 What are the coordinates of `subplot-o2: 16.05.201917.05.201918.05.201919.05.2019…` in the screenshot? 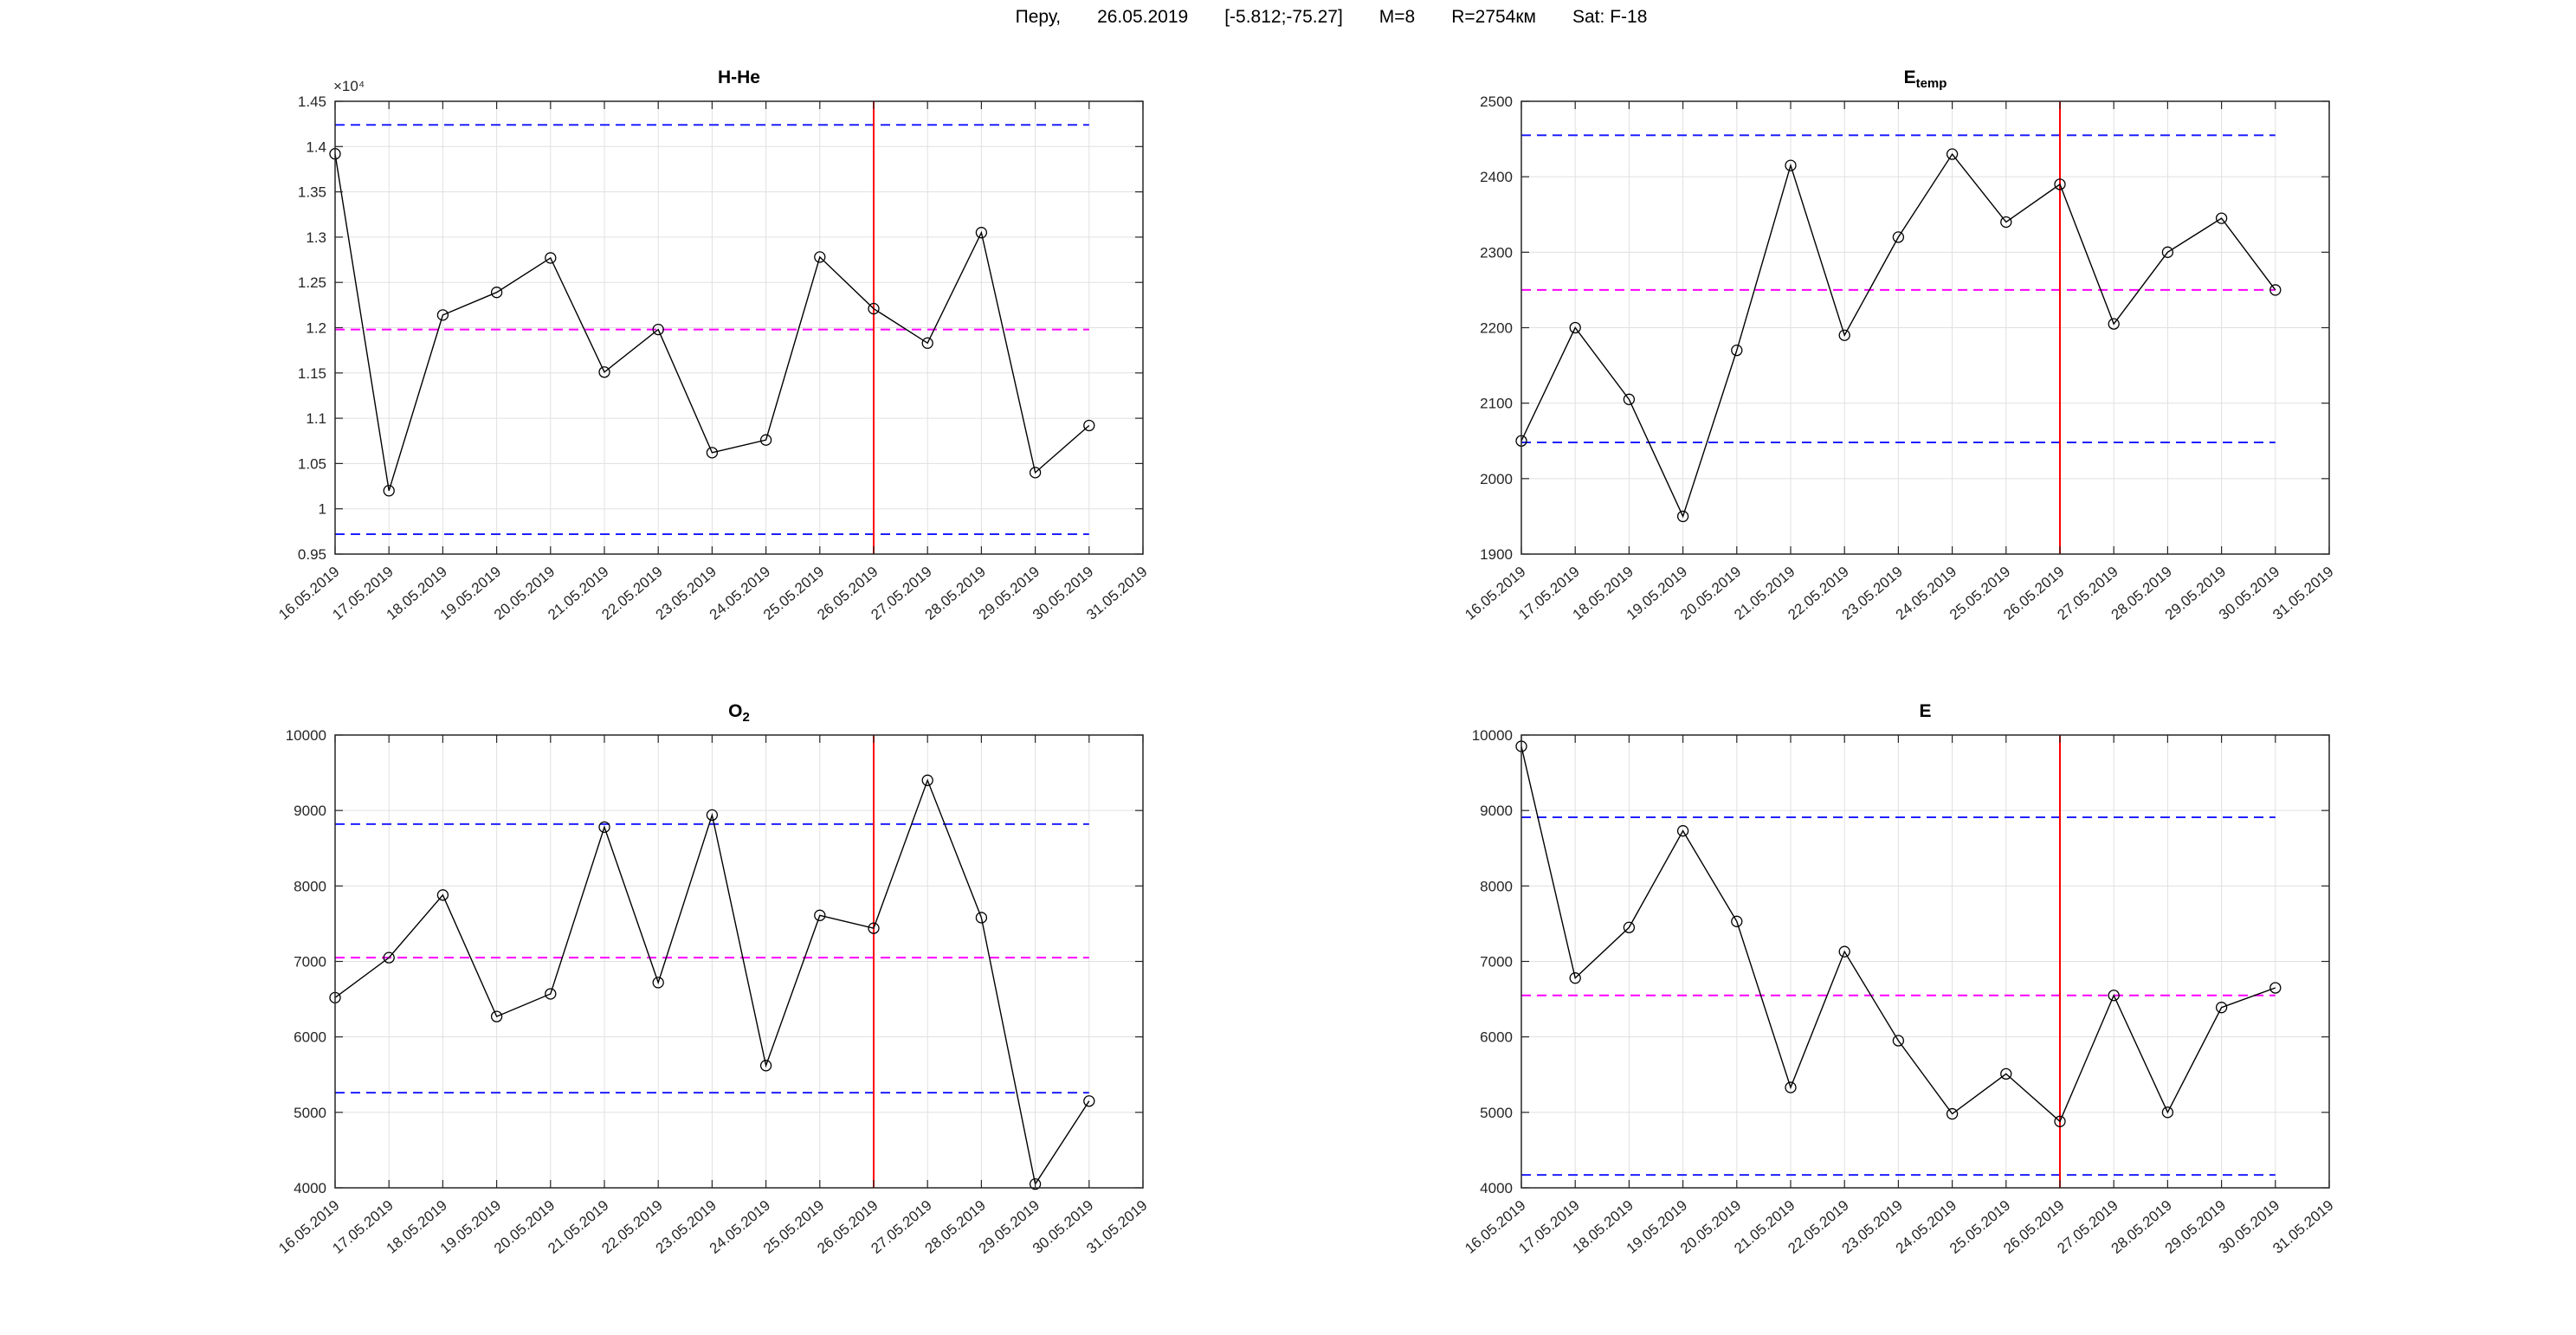 It's located at (712, 992).